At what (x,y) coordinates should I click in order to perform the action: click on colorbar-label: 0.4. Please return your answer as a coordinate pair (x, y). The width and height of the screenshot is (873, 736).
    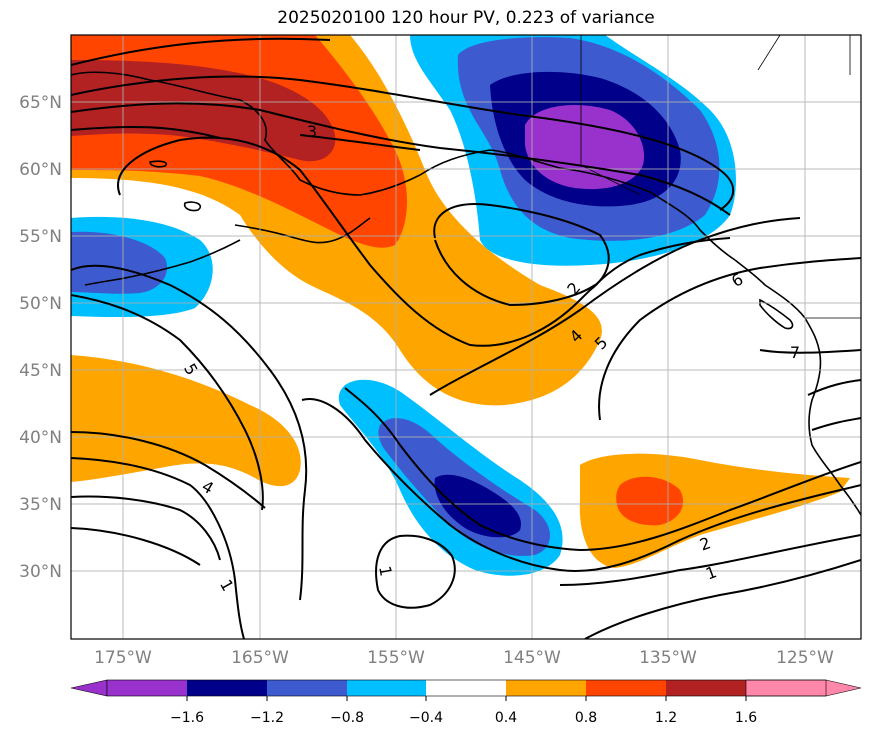
    Looking at the image, I should click on (506, 718).